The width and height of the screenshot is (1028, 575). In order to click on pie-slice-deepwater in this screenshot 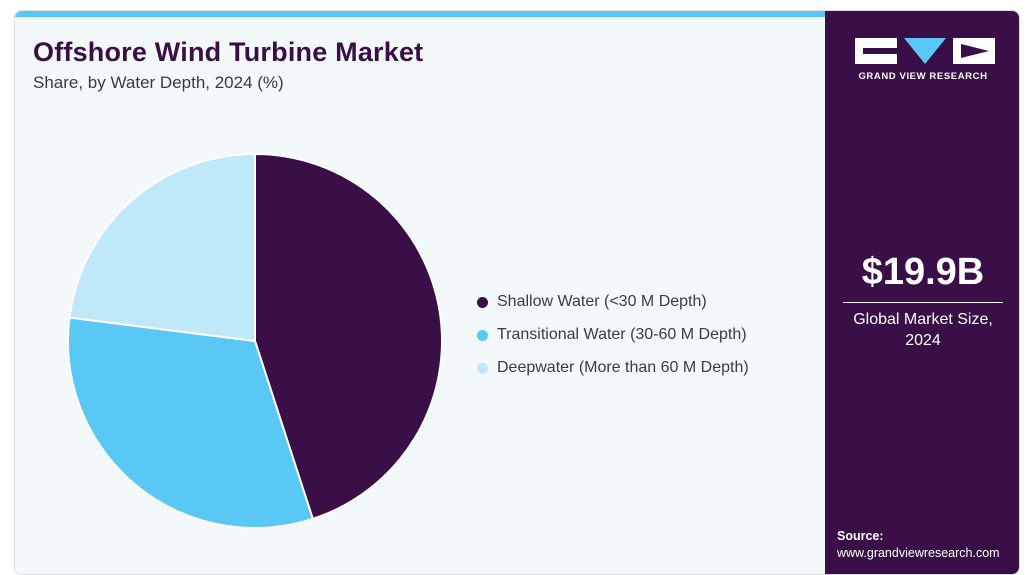, I will do `click(162, 247)`.